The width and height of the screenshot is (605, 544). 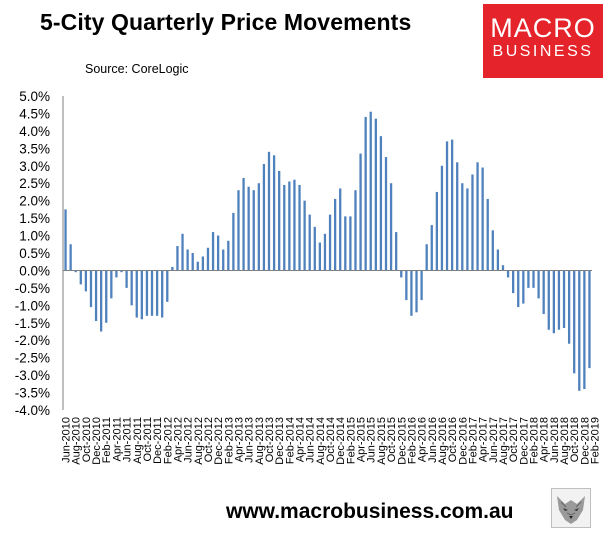 What do you see at coordinates (514, 439) in the screenshot?
I see `x-tick-label: Oct-2017` at bounding box center [514, 439].